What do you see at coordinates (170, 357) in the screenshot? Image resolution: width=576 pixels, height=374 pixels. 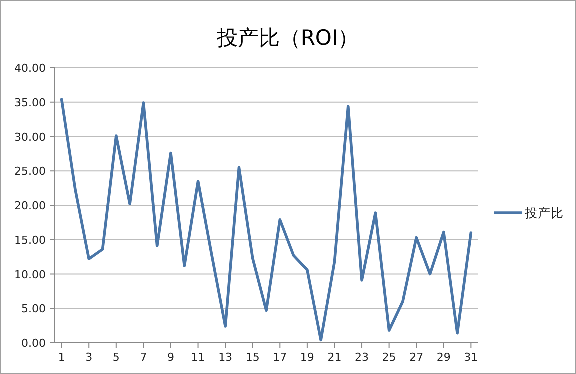 I see `x-tick-label: 9` at bounding box center [170, 357].